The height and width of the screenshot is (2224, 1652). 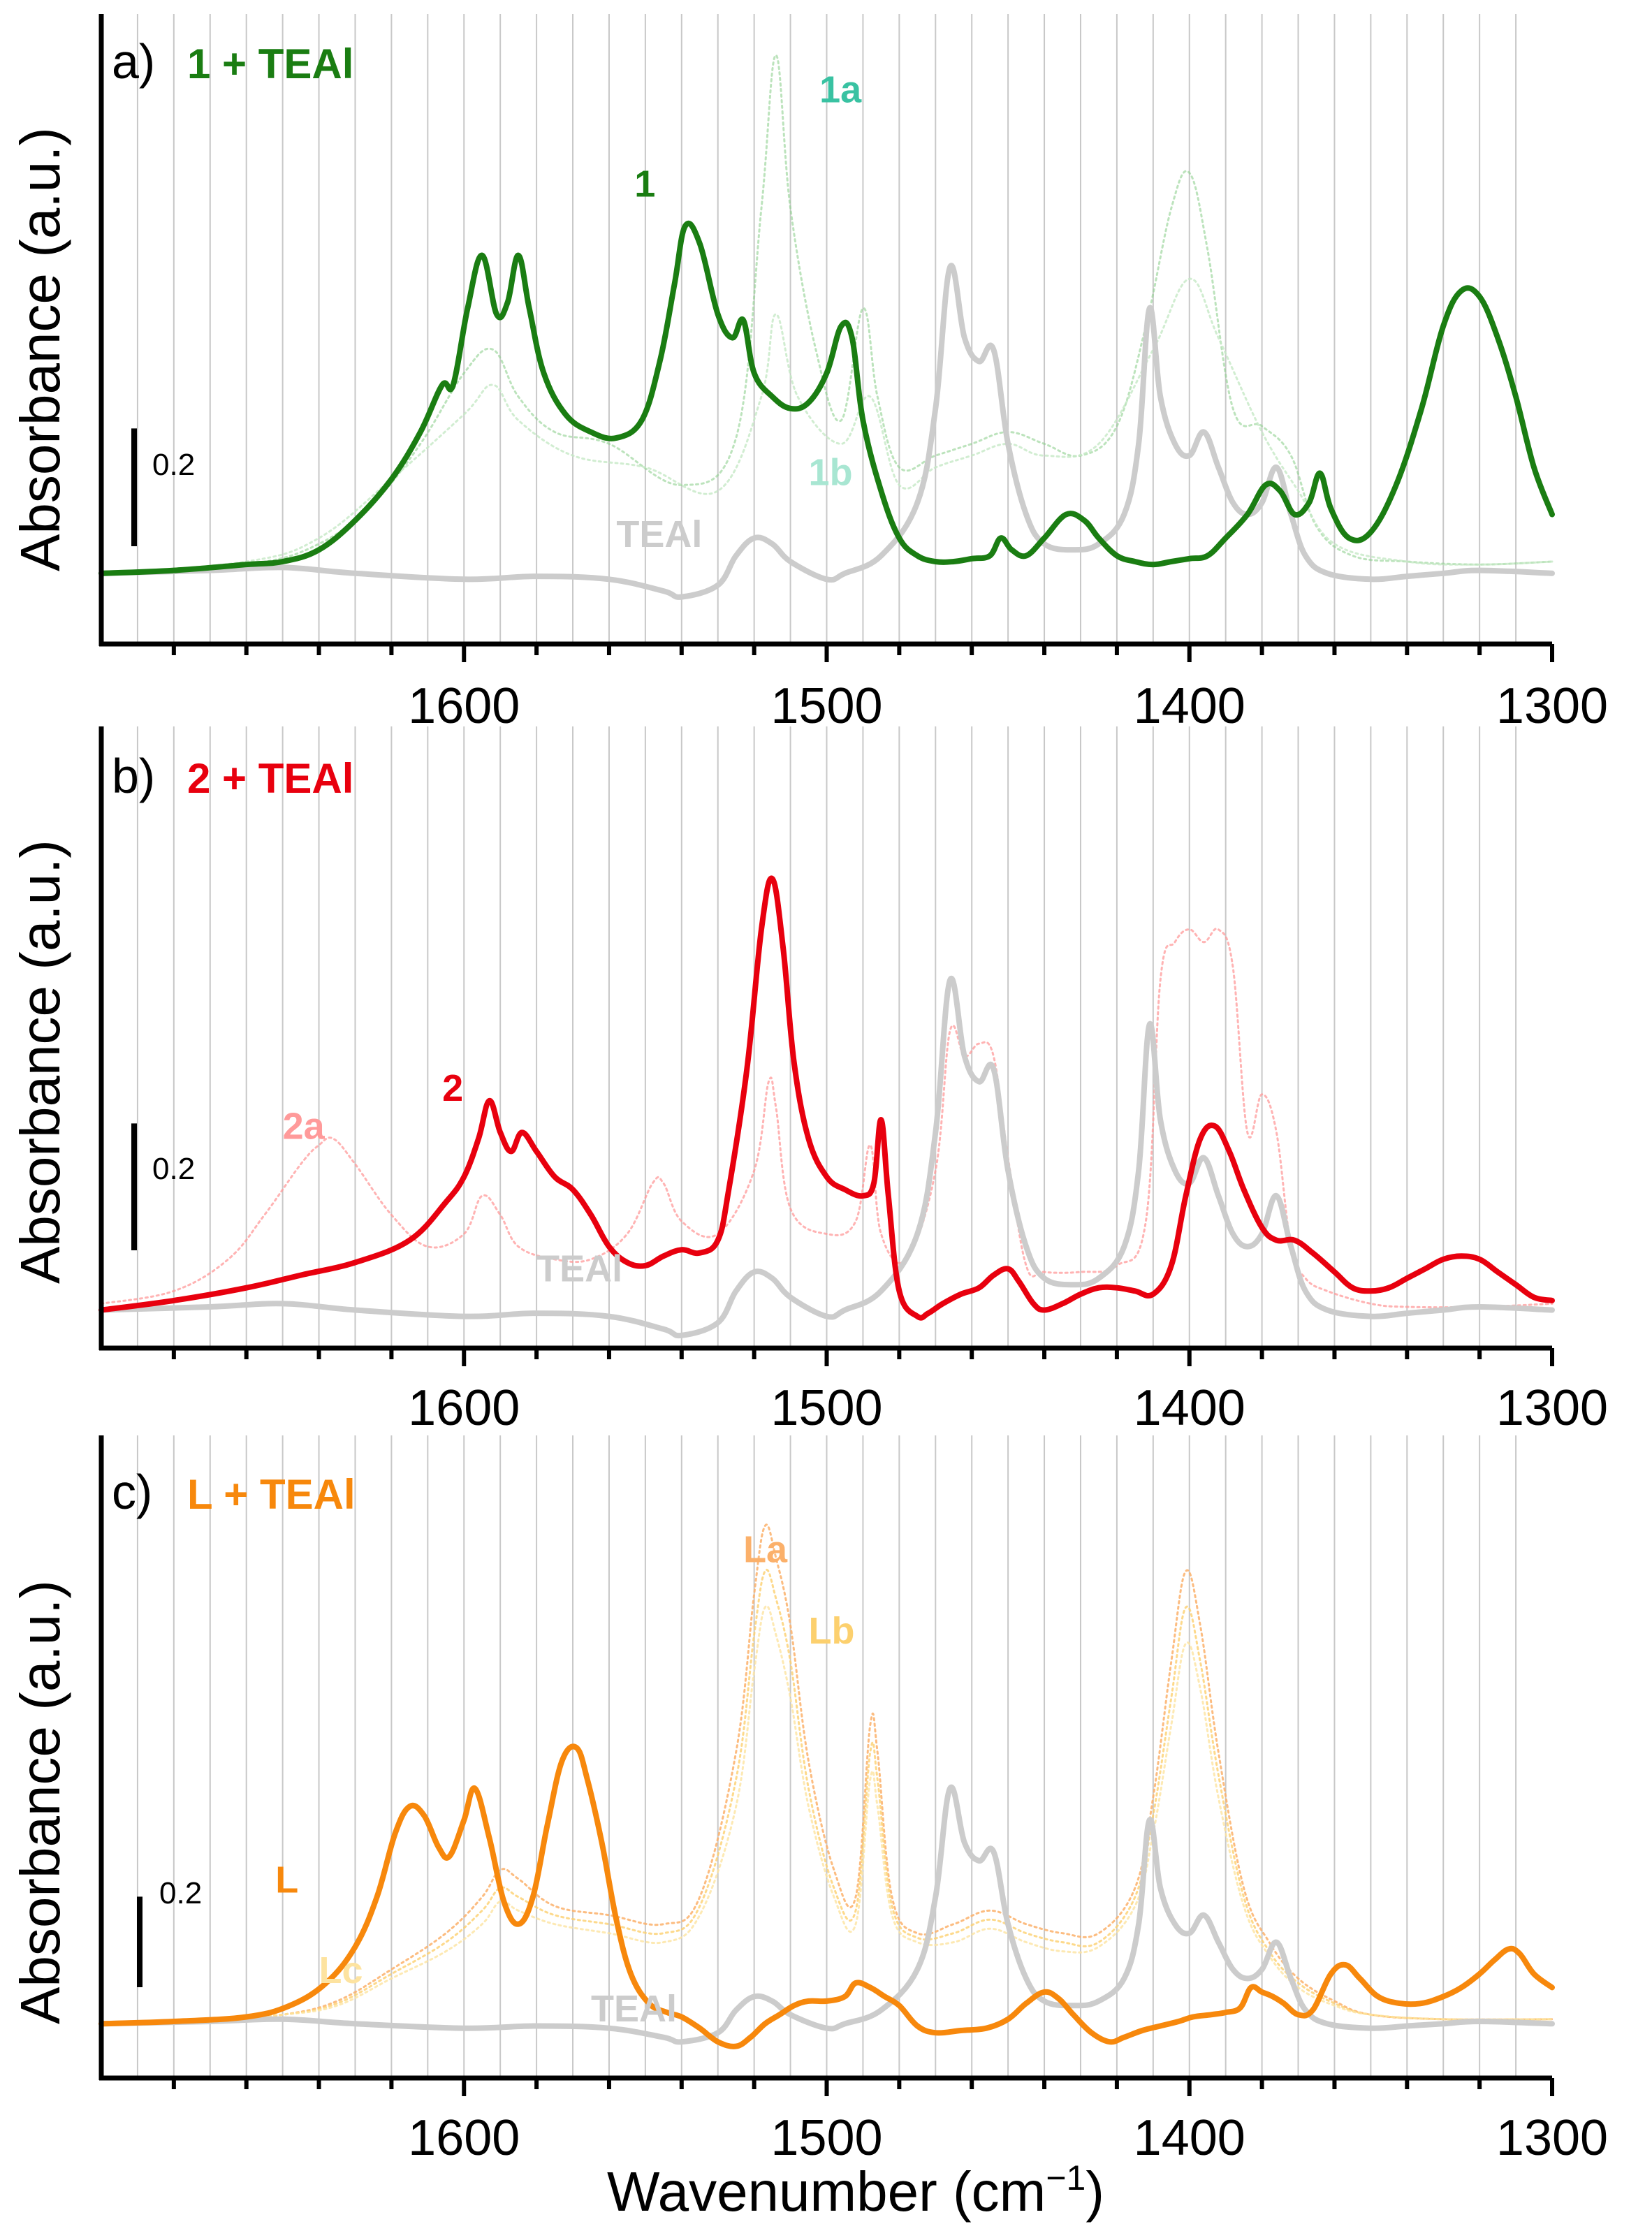 I want to click on panel-c-series-l, so click(x=826, y=1896).